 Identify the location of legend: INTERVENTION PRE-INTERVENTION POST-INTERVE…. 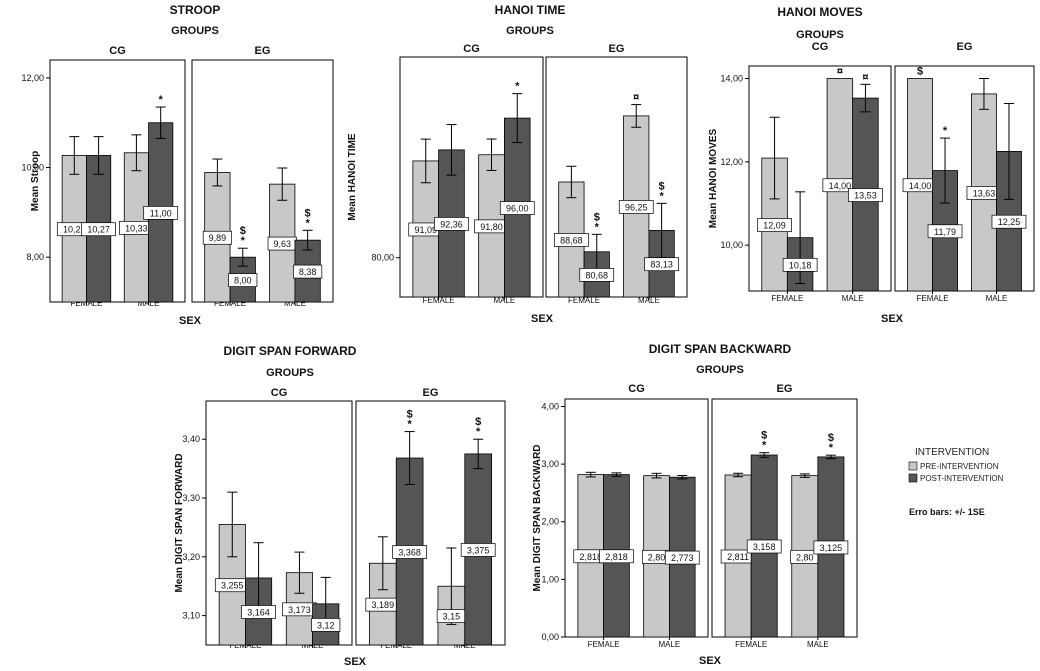
(956, 482).